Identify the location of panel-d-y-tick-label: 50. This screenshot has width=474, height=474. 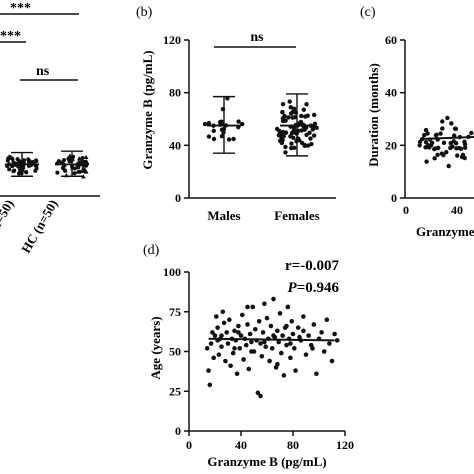
(175, 352).